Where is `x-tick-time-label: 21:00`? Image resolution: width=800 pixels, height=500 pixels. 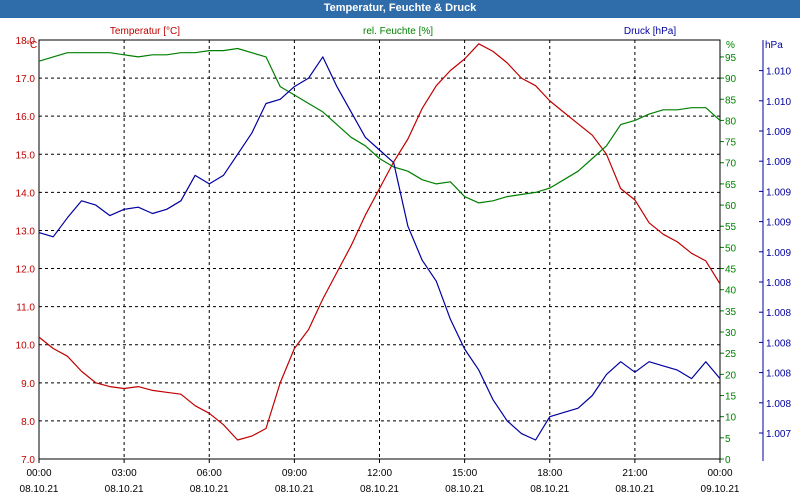 x-tick-time-label: 21:00 is located at coordinates (634, 473).